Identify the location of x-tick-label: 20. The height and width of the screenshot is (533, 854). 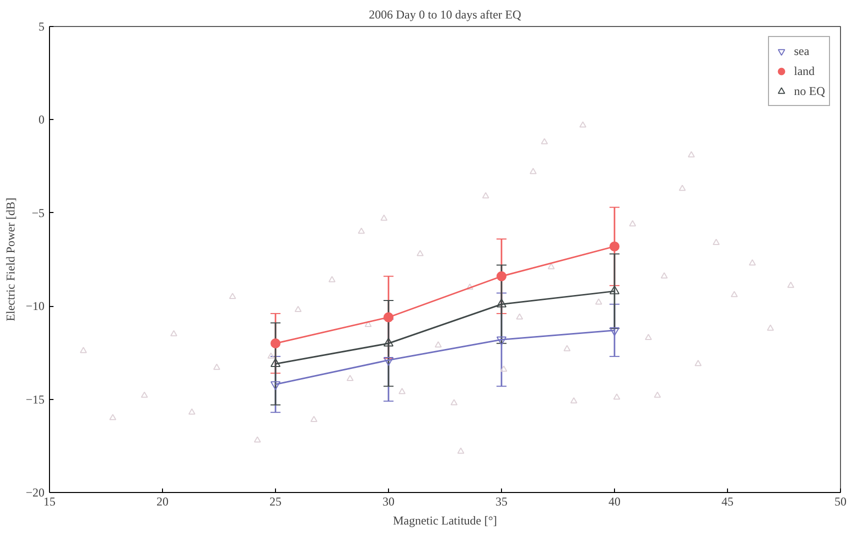
(162, 501).